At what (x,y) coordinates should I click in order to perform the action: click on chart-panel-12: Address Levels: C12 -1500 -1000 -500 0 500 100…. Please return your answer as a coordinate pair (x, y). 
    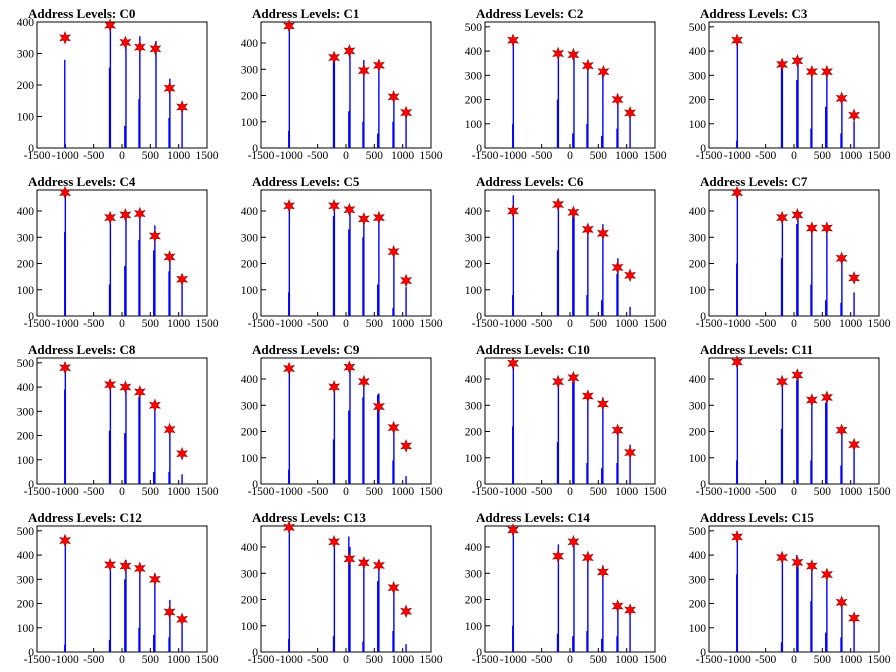
    Looking at the image, I should click on (118, 588).